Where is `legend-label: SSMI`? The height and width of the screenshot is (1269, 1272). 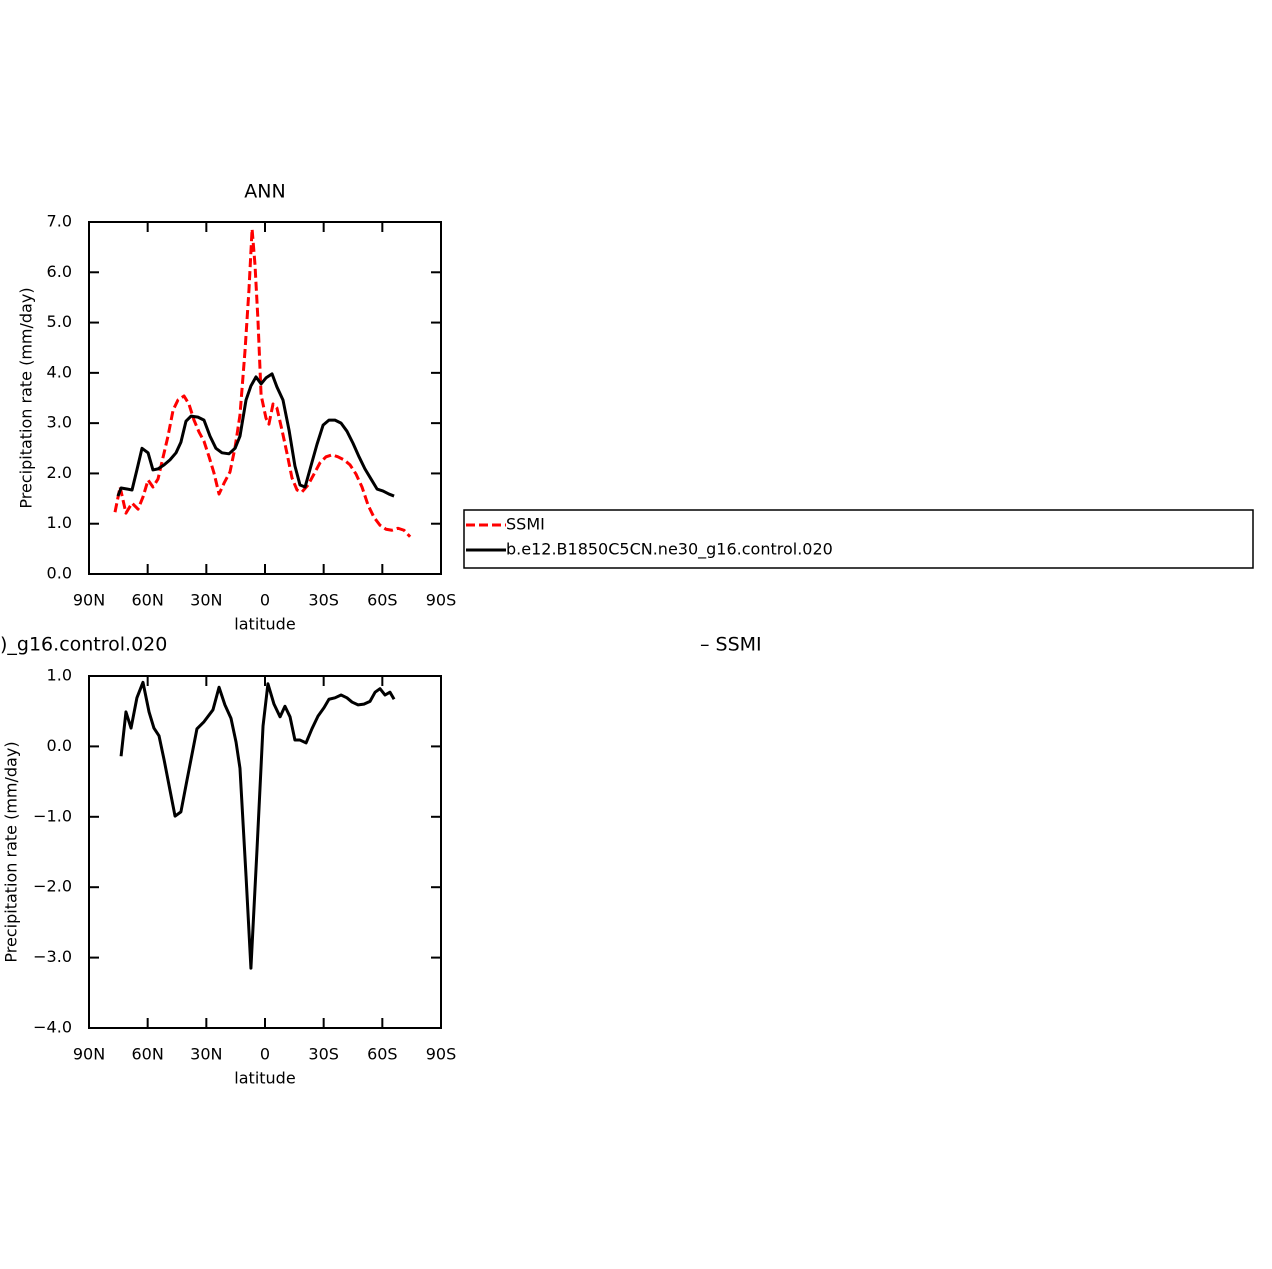 legend-label: SSMI is located at coordinates (525, 524).